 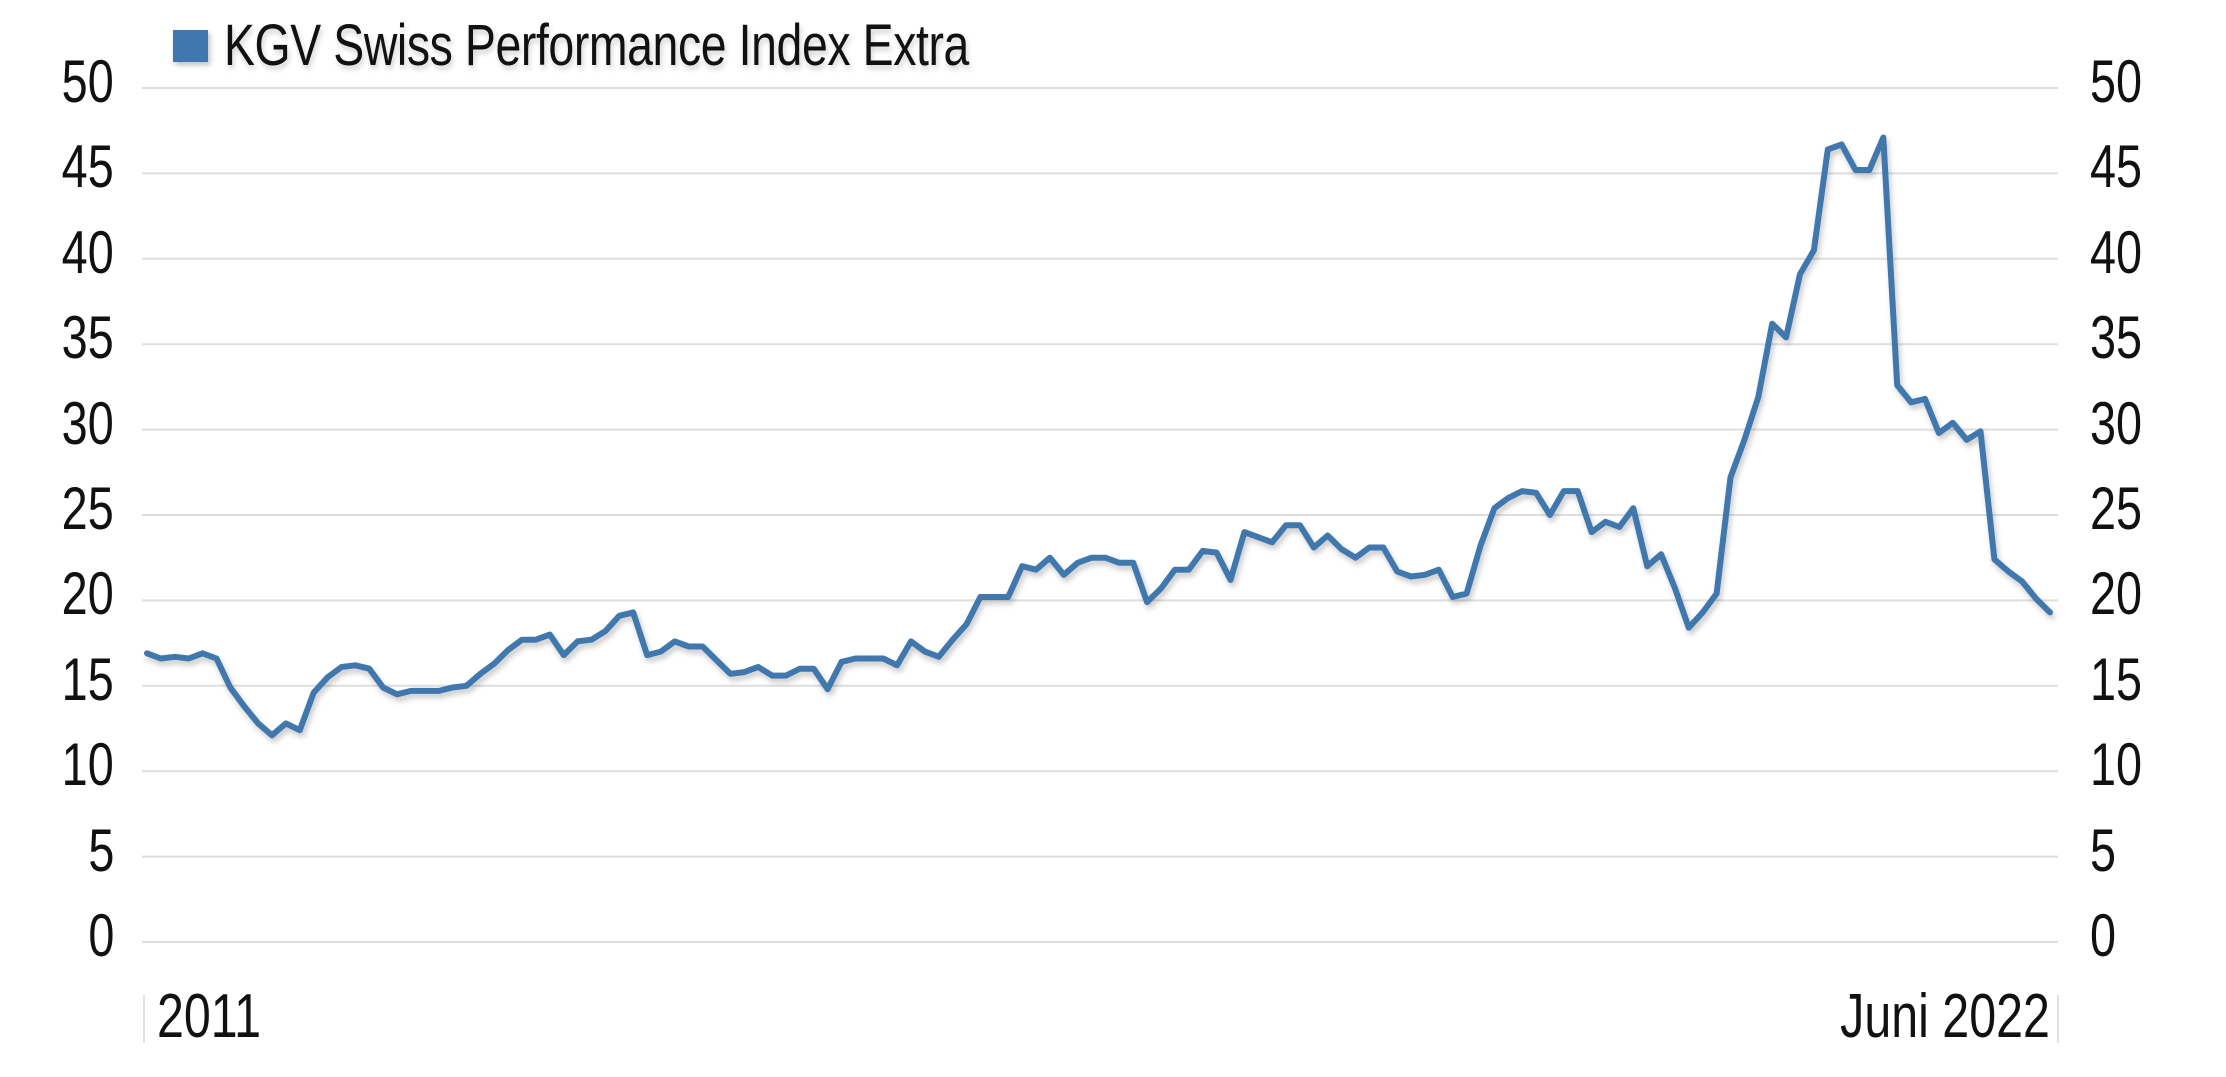 What do you see at coordinates (87, 423) in the screenshot?
I see `y-tick-left: 30` at bounding box center [87, 423].